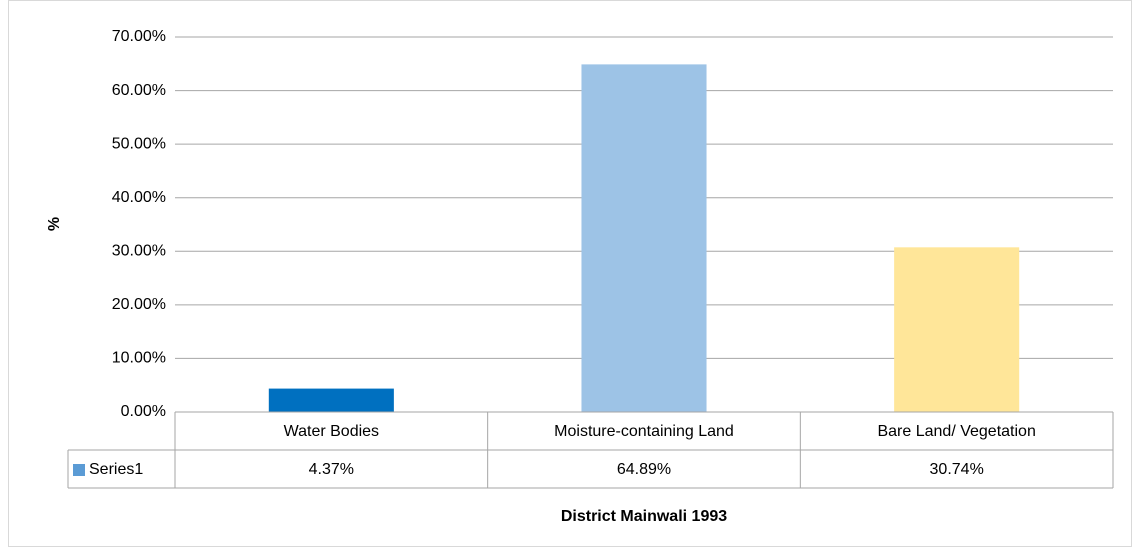 Image resolution: width=1133 pixels, height=548 pixels. I want to click on y-tick-label: 50.00%, so click(139, 143).